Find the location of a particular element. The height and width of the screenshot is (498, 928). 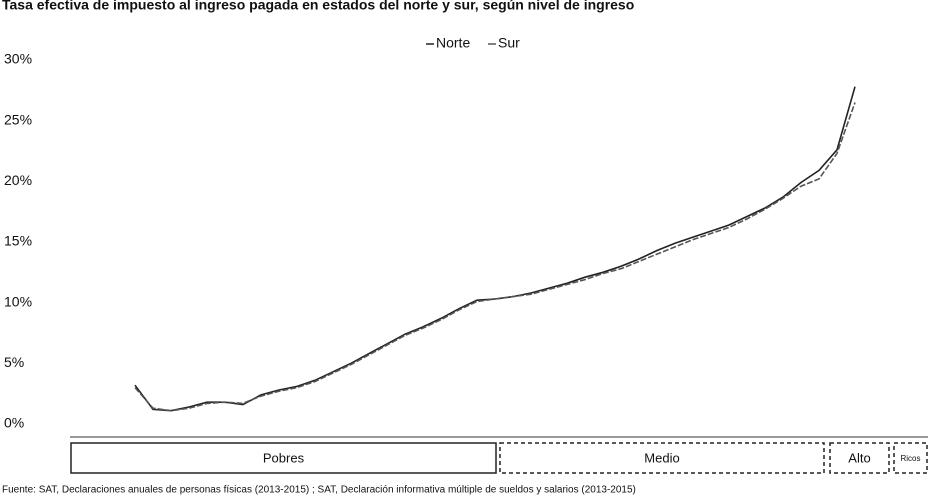

legend-label: Norte is located at coordinates (453, 43).